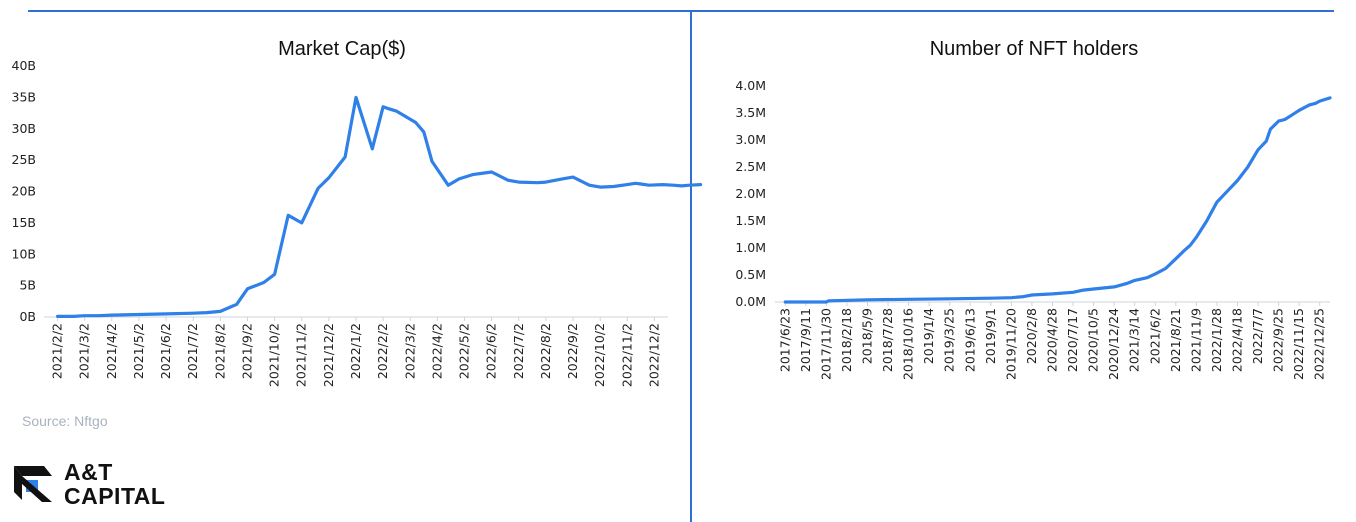  What do you see at coordinates (57, 351) in the screenshot?
I see `mcap-x-tick-label: 2021/2/2` at bounding box center [57, 351].